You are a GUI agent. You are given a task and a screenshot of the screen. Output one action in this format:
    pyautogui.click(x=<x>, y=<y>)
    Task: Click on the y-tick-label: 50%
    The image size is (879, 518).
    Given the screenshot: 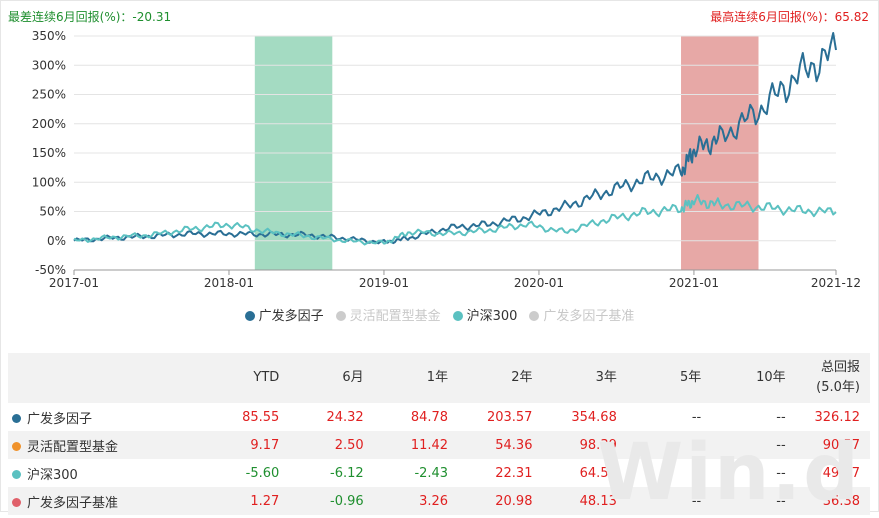 What is the action you would take?
    pyautogui.click(x=52, y=212)
    